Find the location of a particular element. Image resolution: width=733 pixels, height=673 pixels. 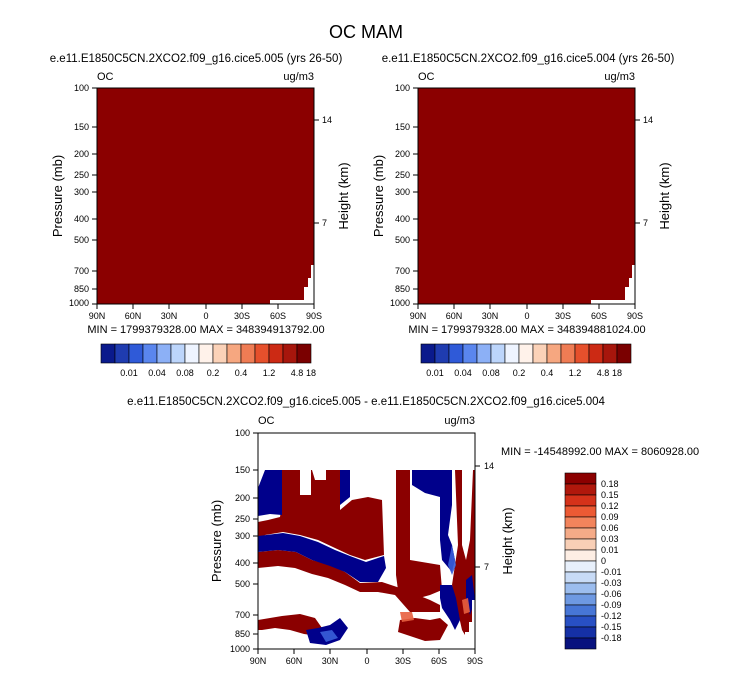

x-tick-label: 60S is located at coordinates (278, 316).